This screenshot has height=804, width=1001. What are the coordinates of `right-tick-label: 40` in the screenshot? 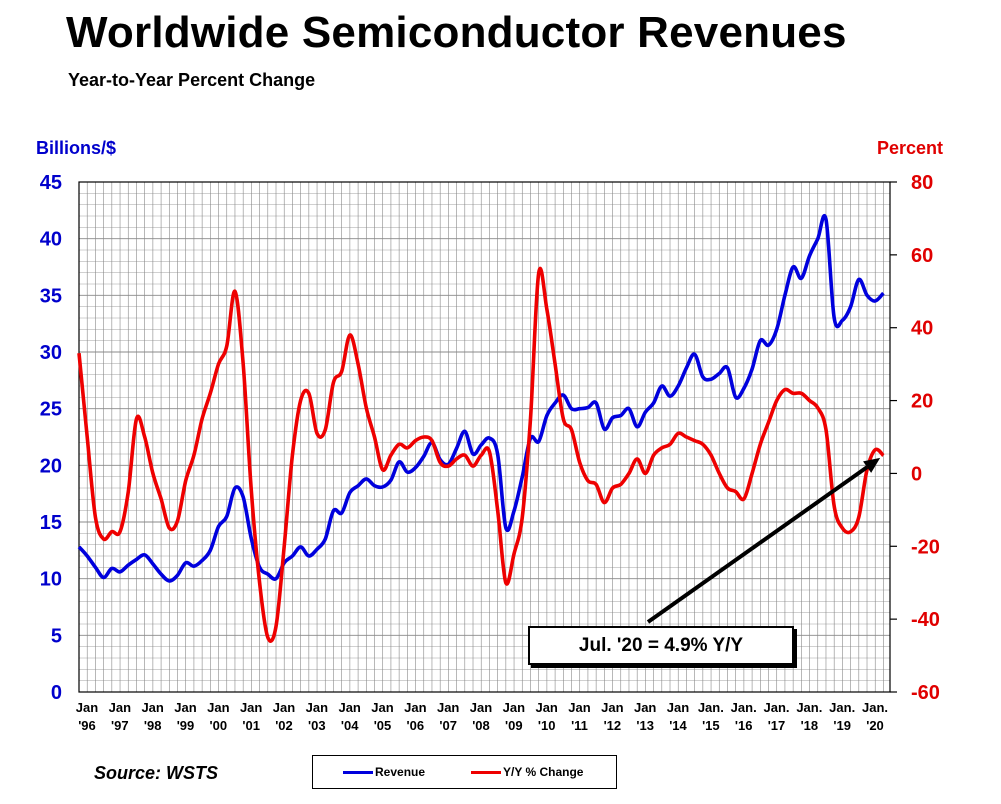 It's located at (922, 329).